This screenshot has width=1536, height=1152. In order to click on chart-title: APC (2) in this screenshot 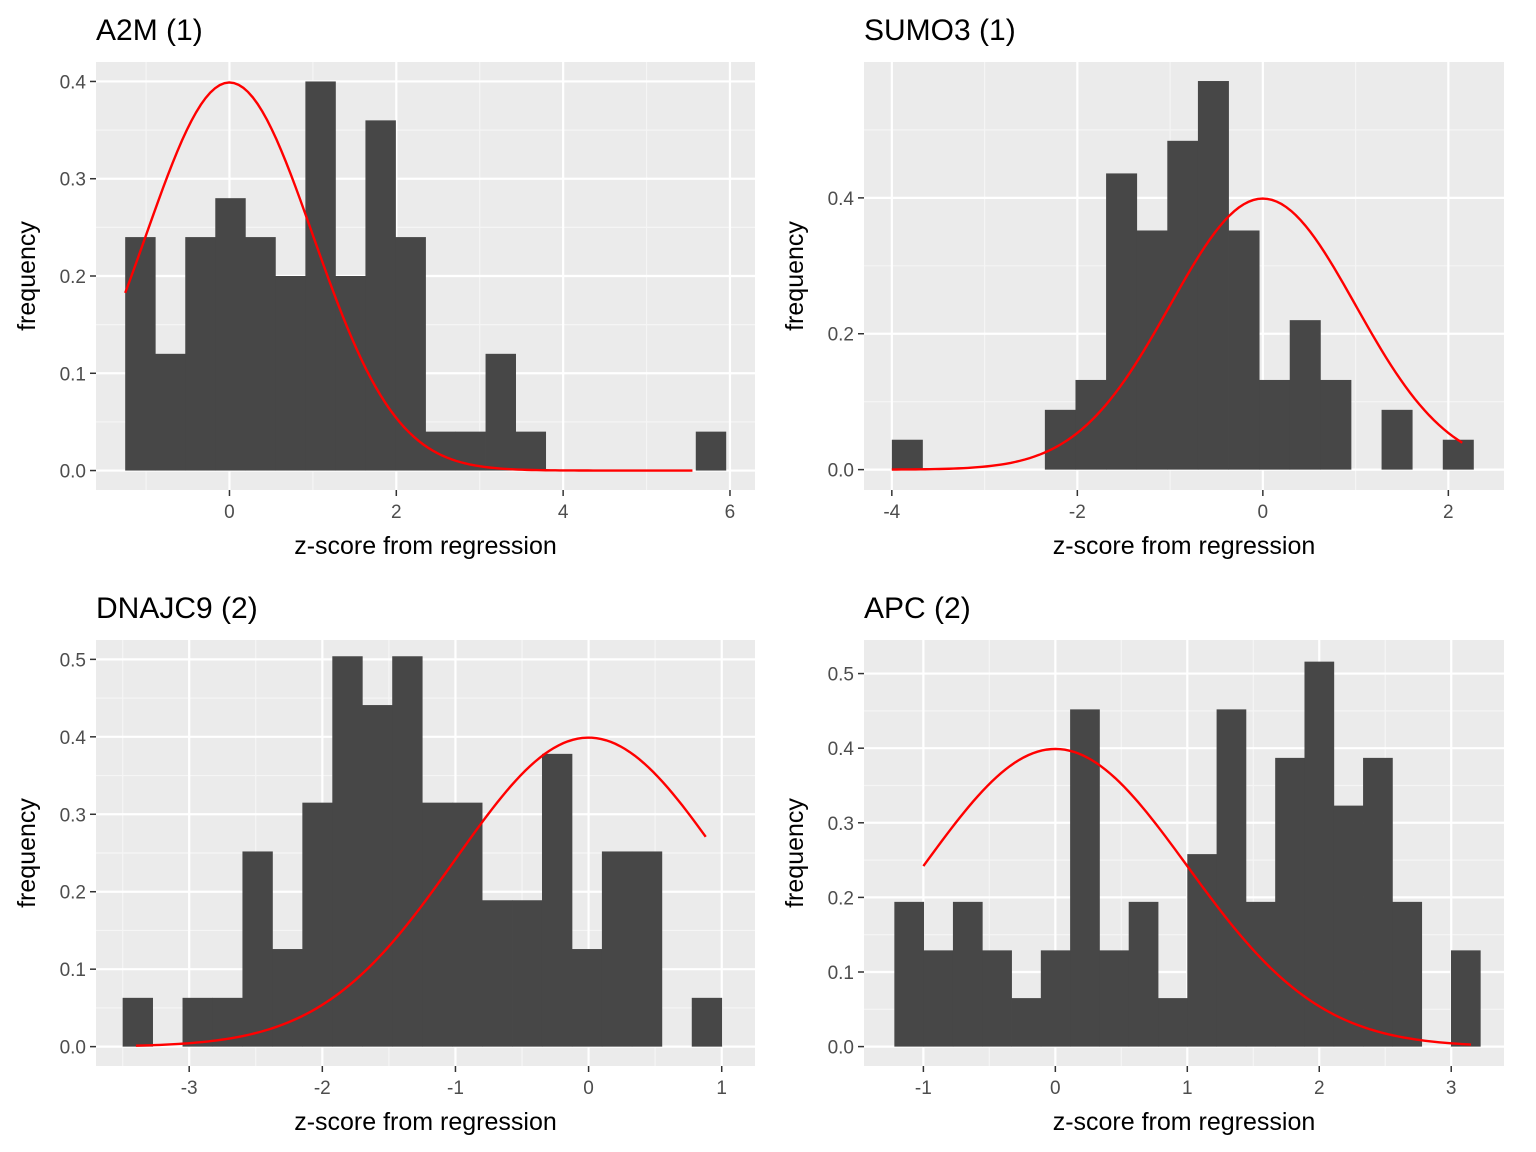, I will do `click(917, 608)`.